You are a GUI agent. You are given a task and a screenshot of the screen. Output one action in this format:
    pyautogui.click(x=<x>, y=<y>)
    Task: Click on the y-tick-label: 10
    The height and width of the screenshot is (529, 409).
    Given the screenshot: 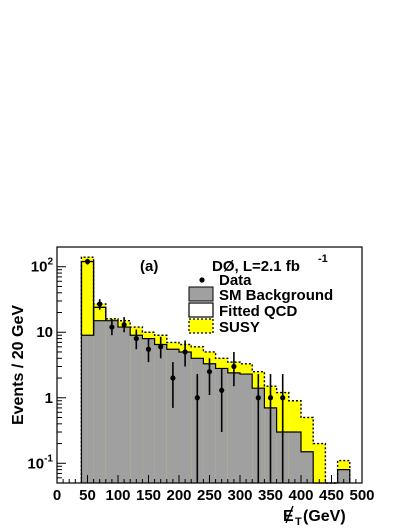 What is the action you would take?
    pyautogui.click(x=44, y=332)
    